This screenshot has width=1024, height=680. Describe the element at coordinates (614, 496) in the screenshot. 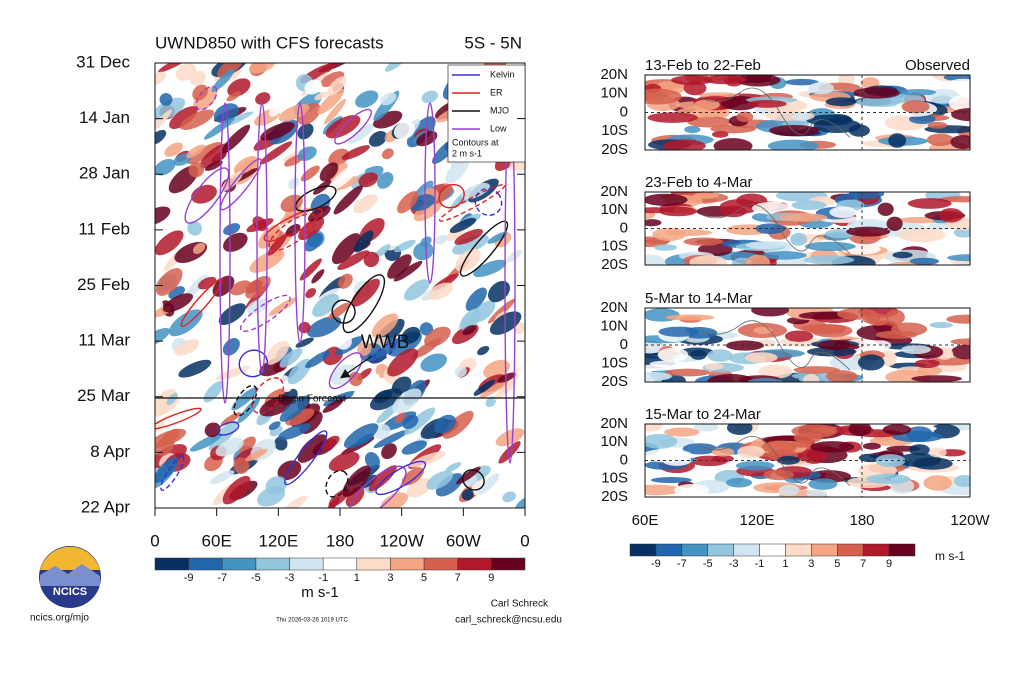

I see `lat-label: 20S` at that location.